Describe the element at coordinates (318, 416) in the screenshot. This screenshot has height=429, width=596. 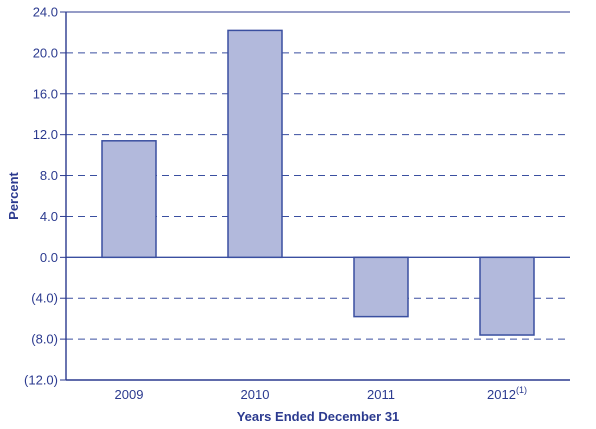
I see `x-axis-title: Years Ended December 31` at that location.